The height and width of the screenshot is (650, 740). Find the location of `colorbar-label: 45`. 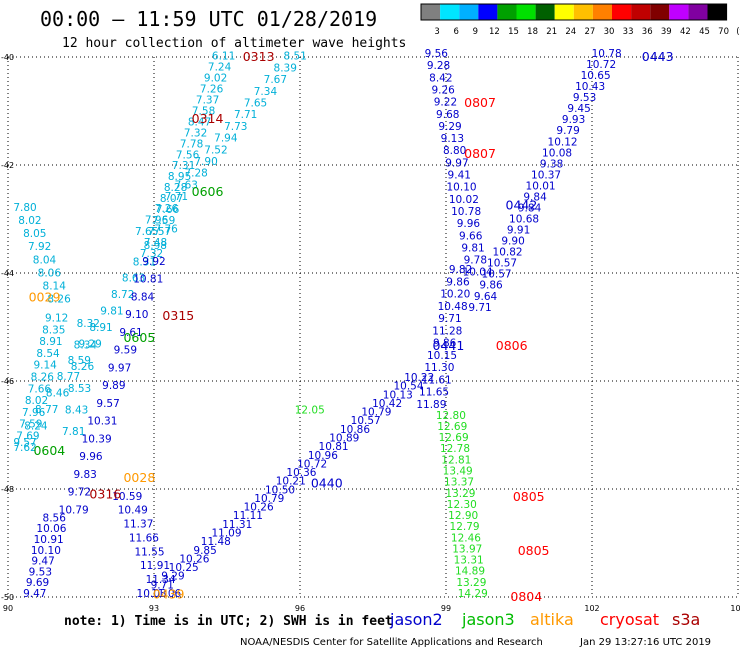

colorbar-label: 45 is located at coordinates (704, 32).